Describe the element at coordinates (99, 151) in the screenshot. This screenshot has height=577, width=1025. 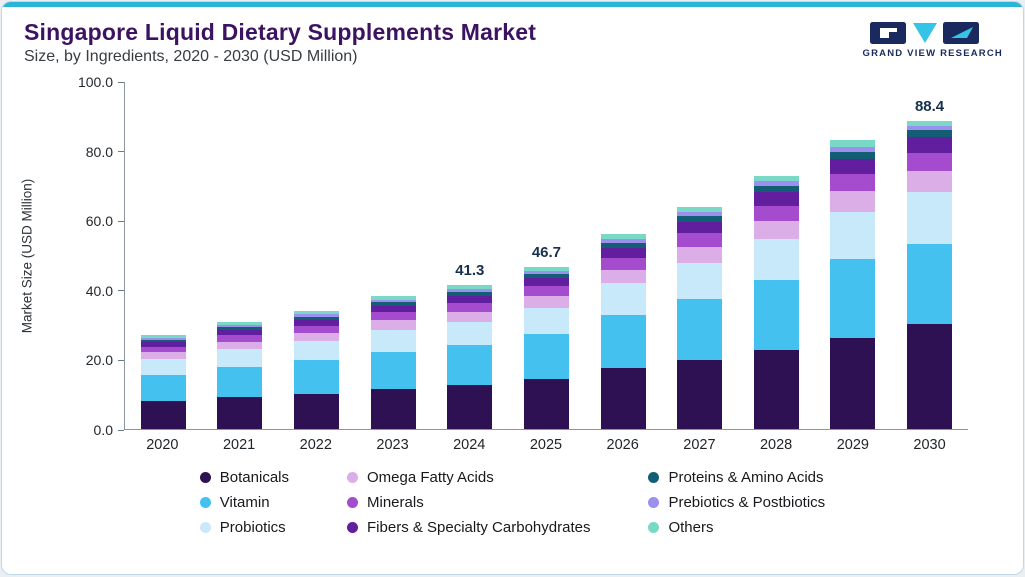
I see `y-tick-label: 80.0` at that location.